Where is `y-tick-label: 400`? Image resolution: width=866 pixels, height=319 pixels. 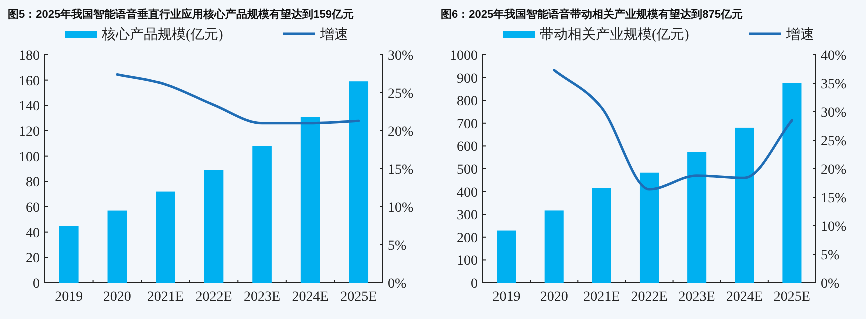
y-tick-label: 400 is located at coordinates (467, 193).